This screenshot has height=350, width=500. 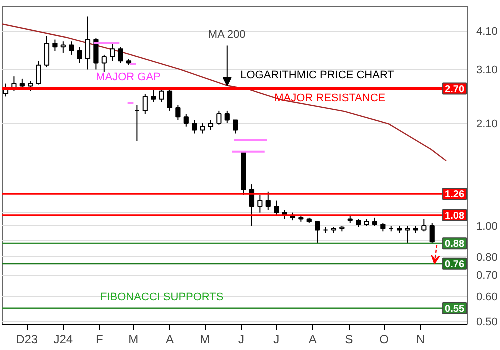 I want to click on x-tick-label: F, so click(x=100, y=339).